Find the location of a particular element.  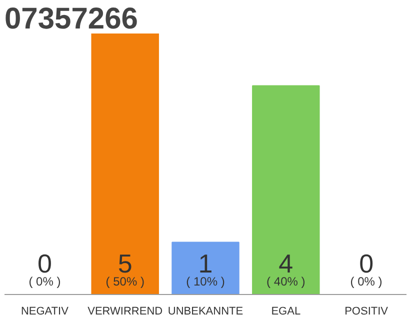

x-tick-label: VERWIRREND is located at coordinates (125, 312).